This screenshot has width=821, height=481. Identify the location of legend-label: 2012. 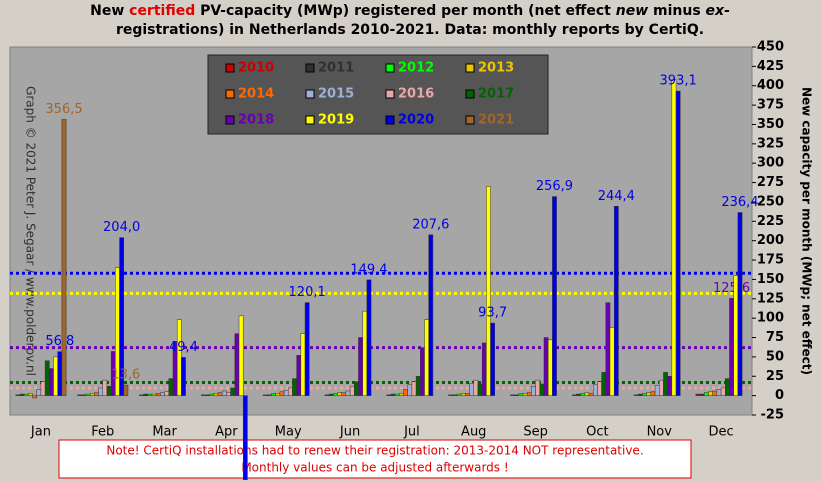
(416, 68).